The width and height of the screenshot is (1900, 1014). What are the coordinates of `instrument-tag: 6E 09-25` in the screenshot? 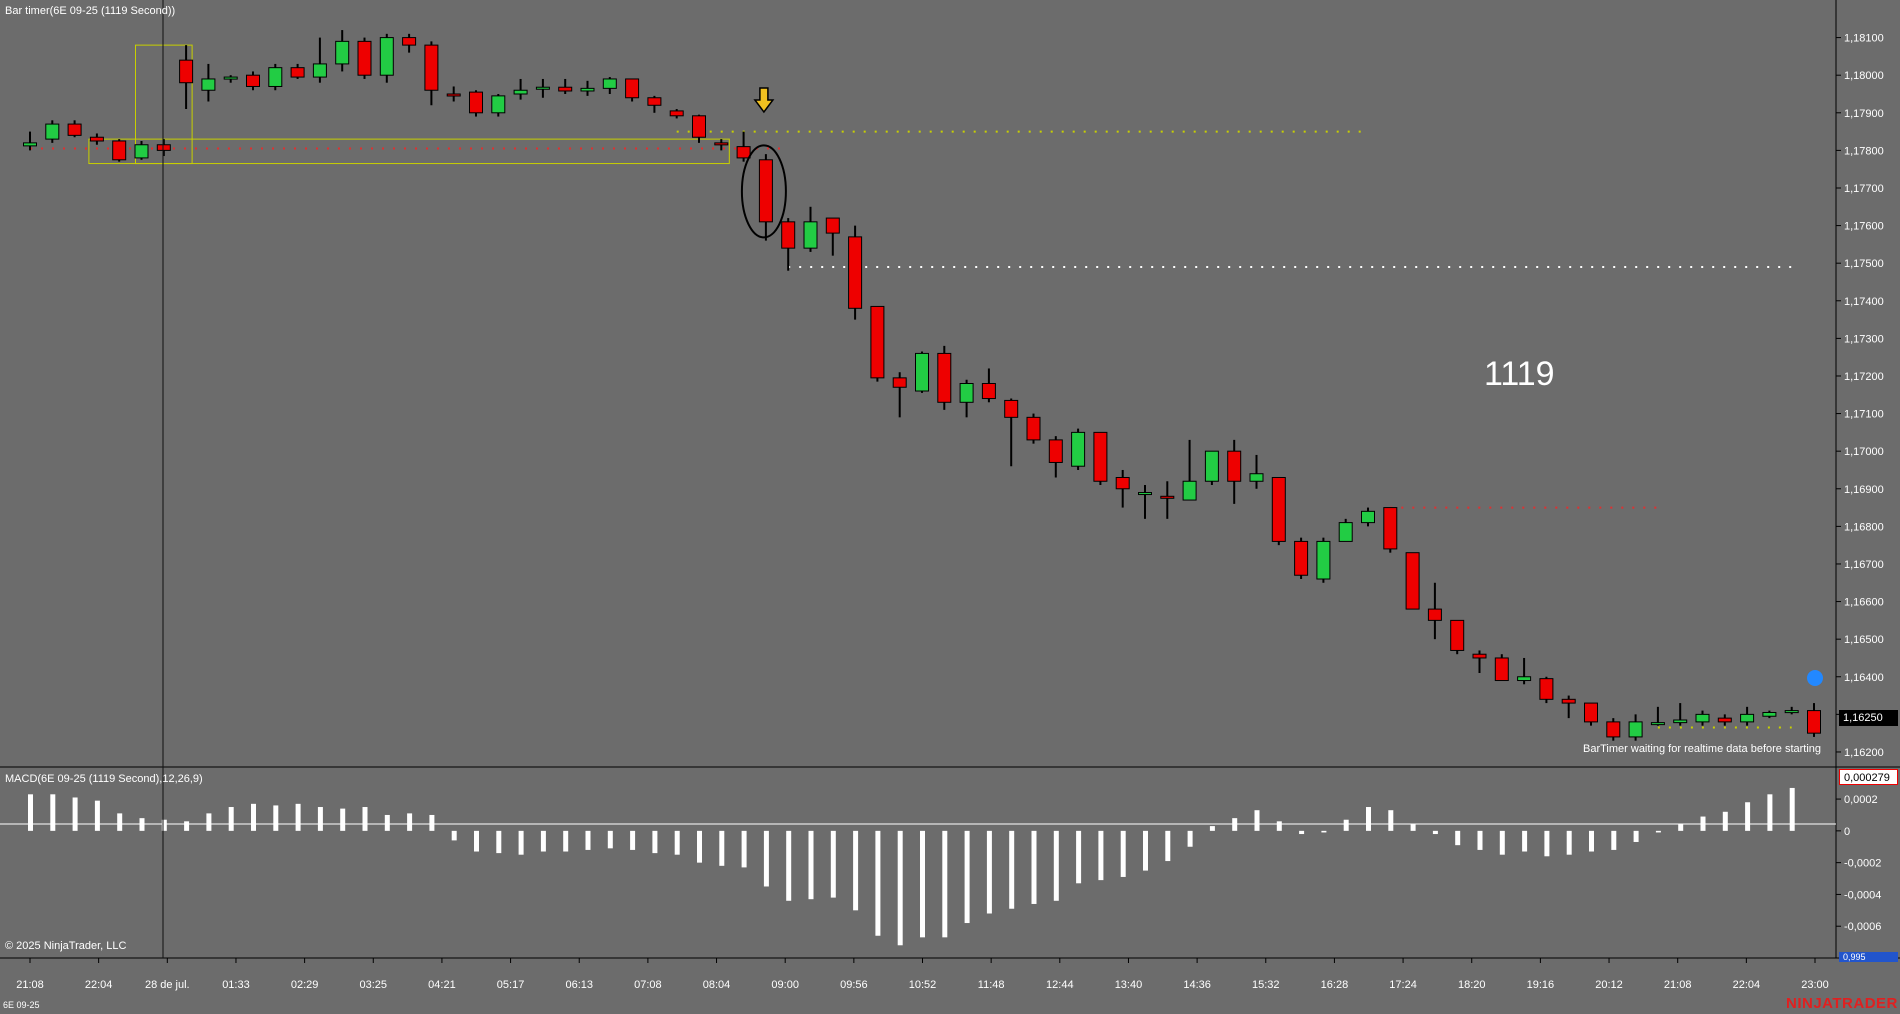 It's located at (21, 1005).